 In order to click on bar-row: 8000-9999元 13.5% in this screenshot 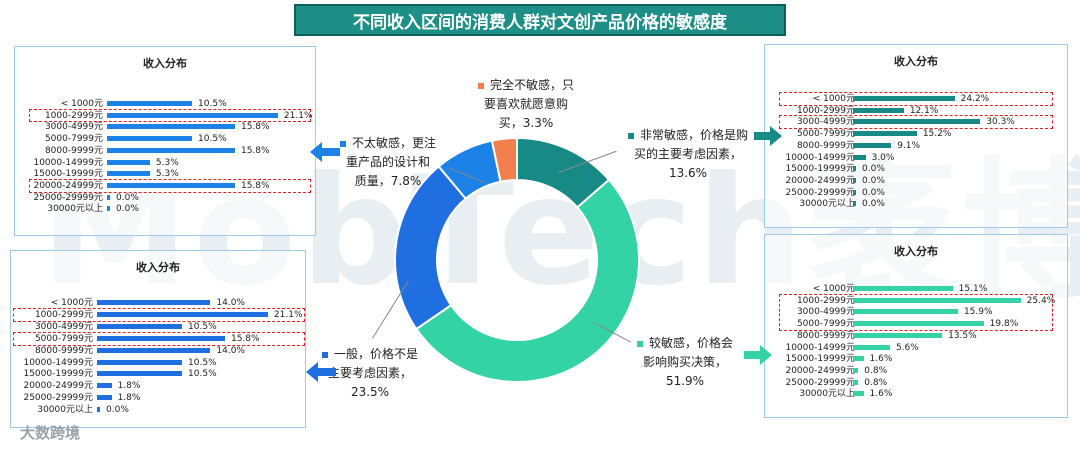, I will do `click(916, 336)`.